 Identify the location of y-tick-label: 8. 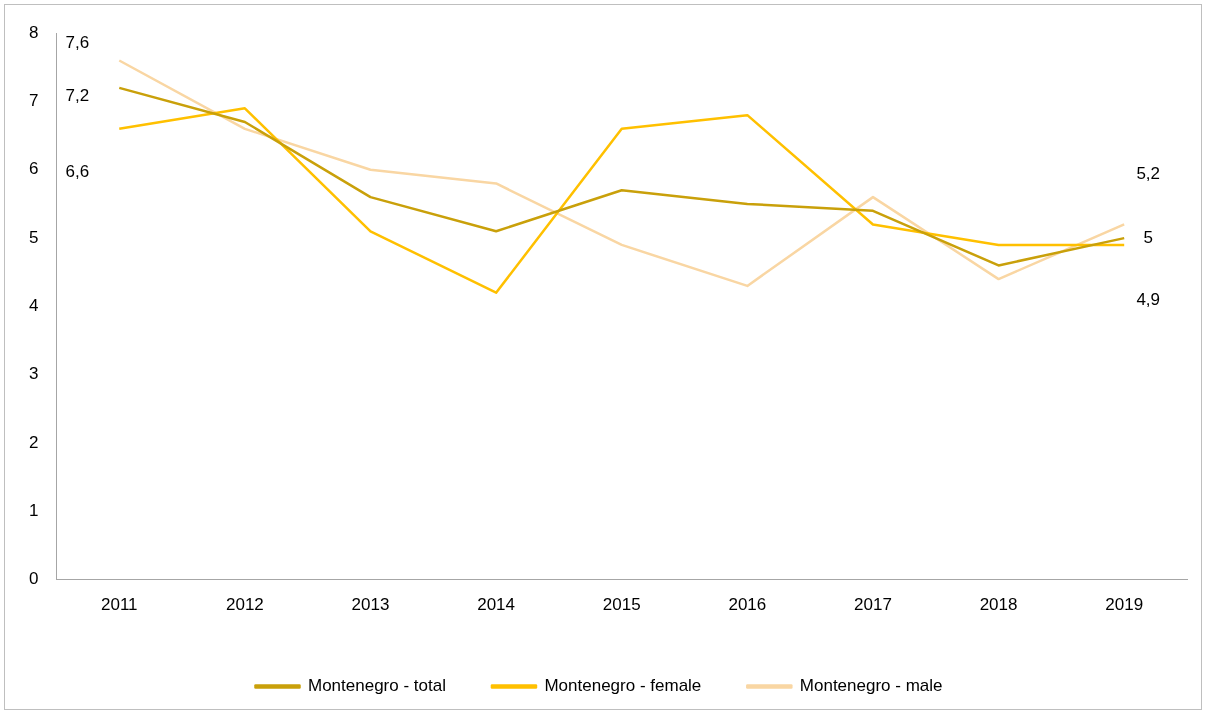
(33, 32).